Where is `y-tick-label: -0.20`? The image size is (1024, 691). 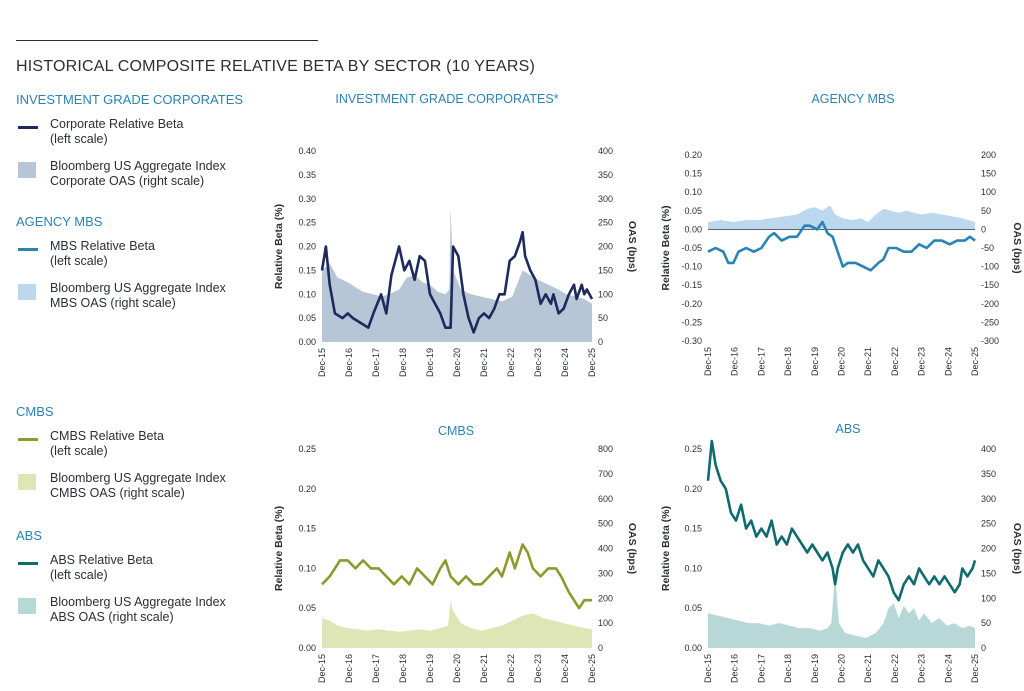
y-tick-label: -0.20 is located at coordinates (691, 304).